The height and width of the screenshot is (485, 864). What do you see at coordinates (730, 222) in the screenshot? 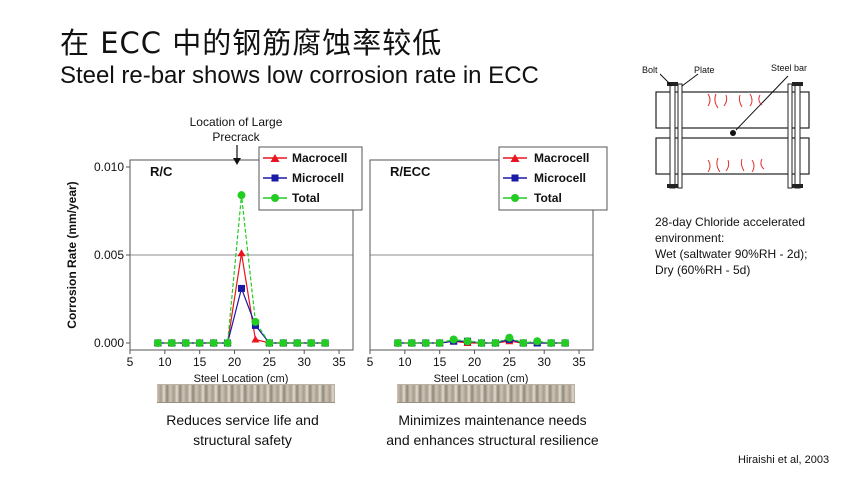
I see `environment-note-line1: 28-day Chloride accelerated` at bounding box center [730, 222].